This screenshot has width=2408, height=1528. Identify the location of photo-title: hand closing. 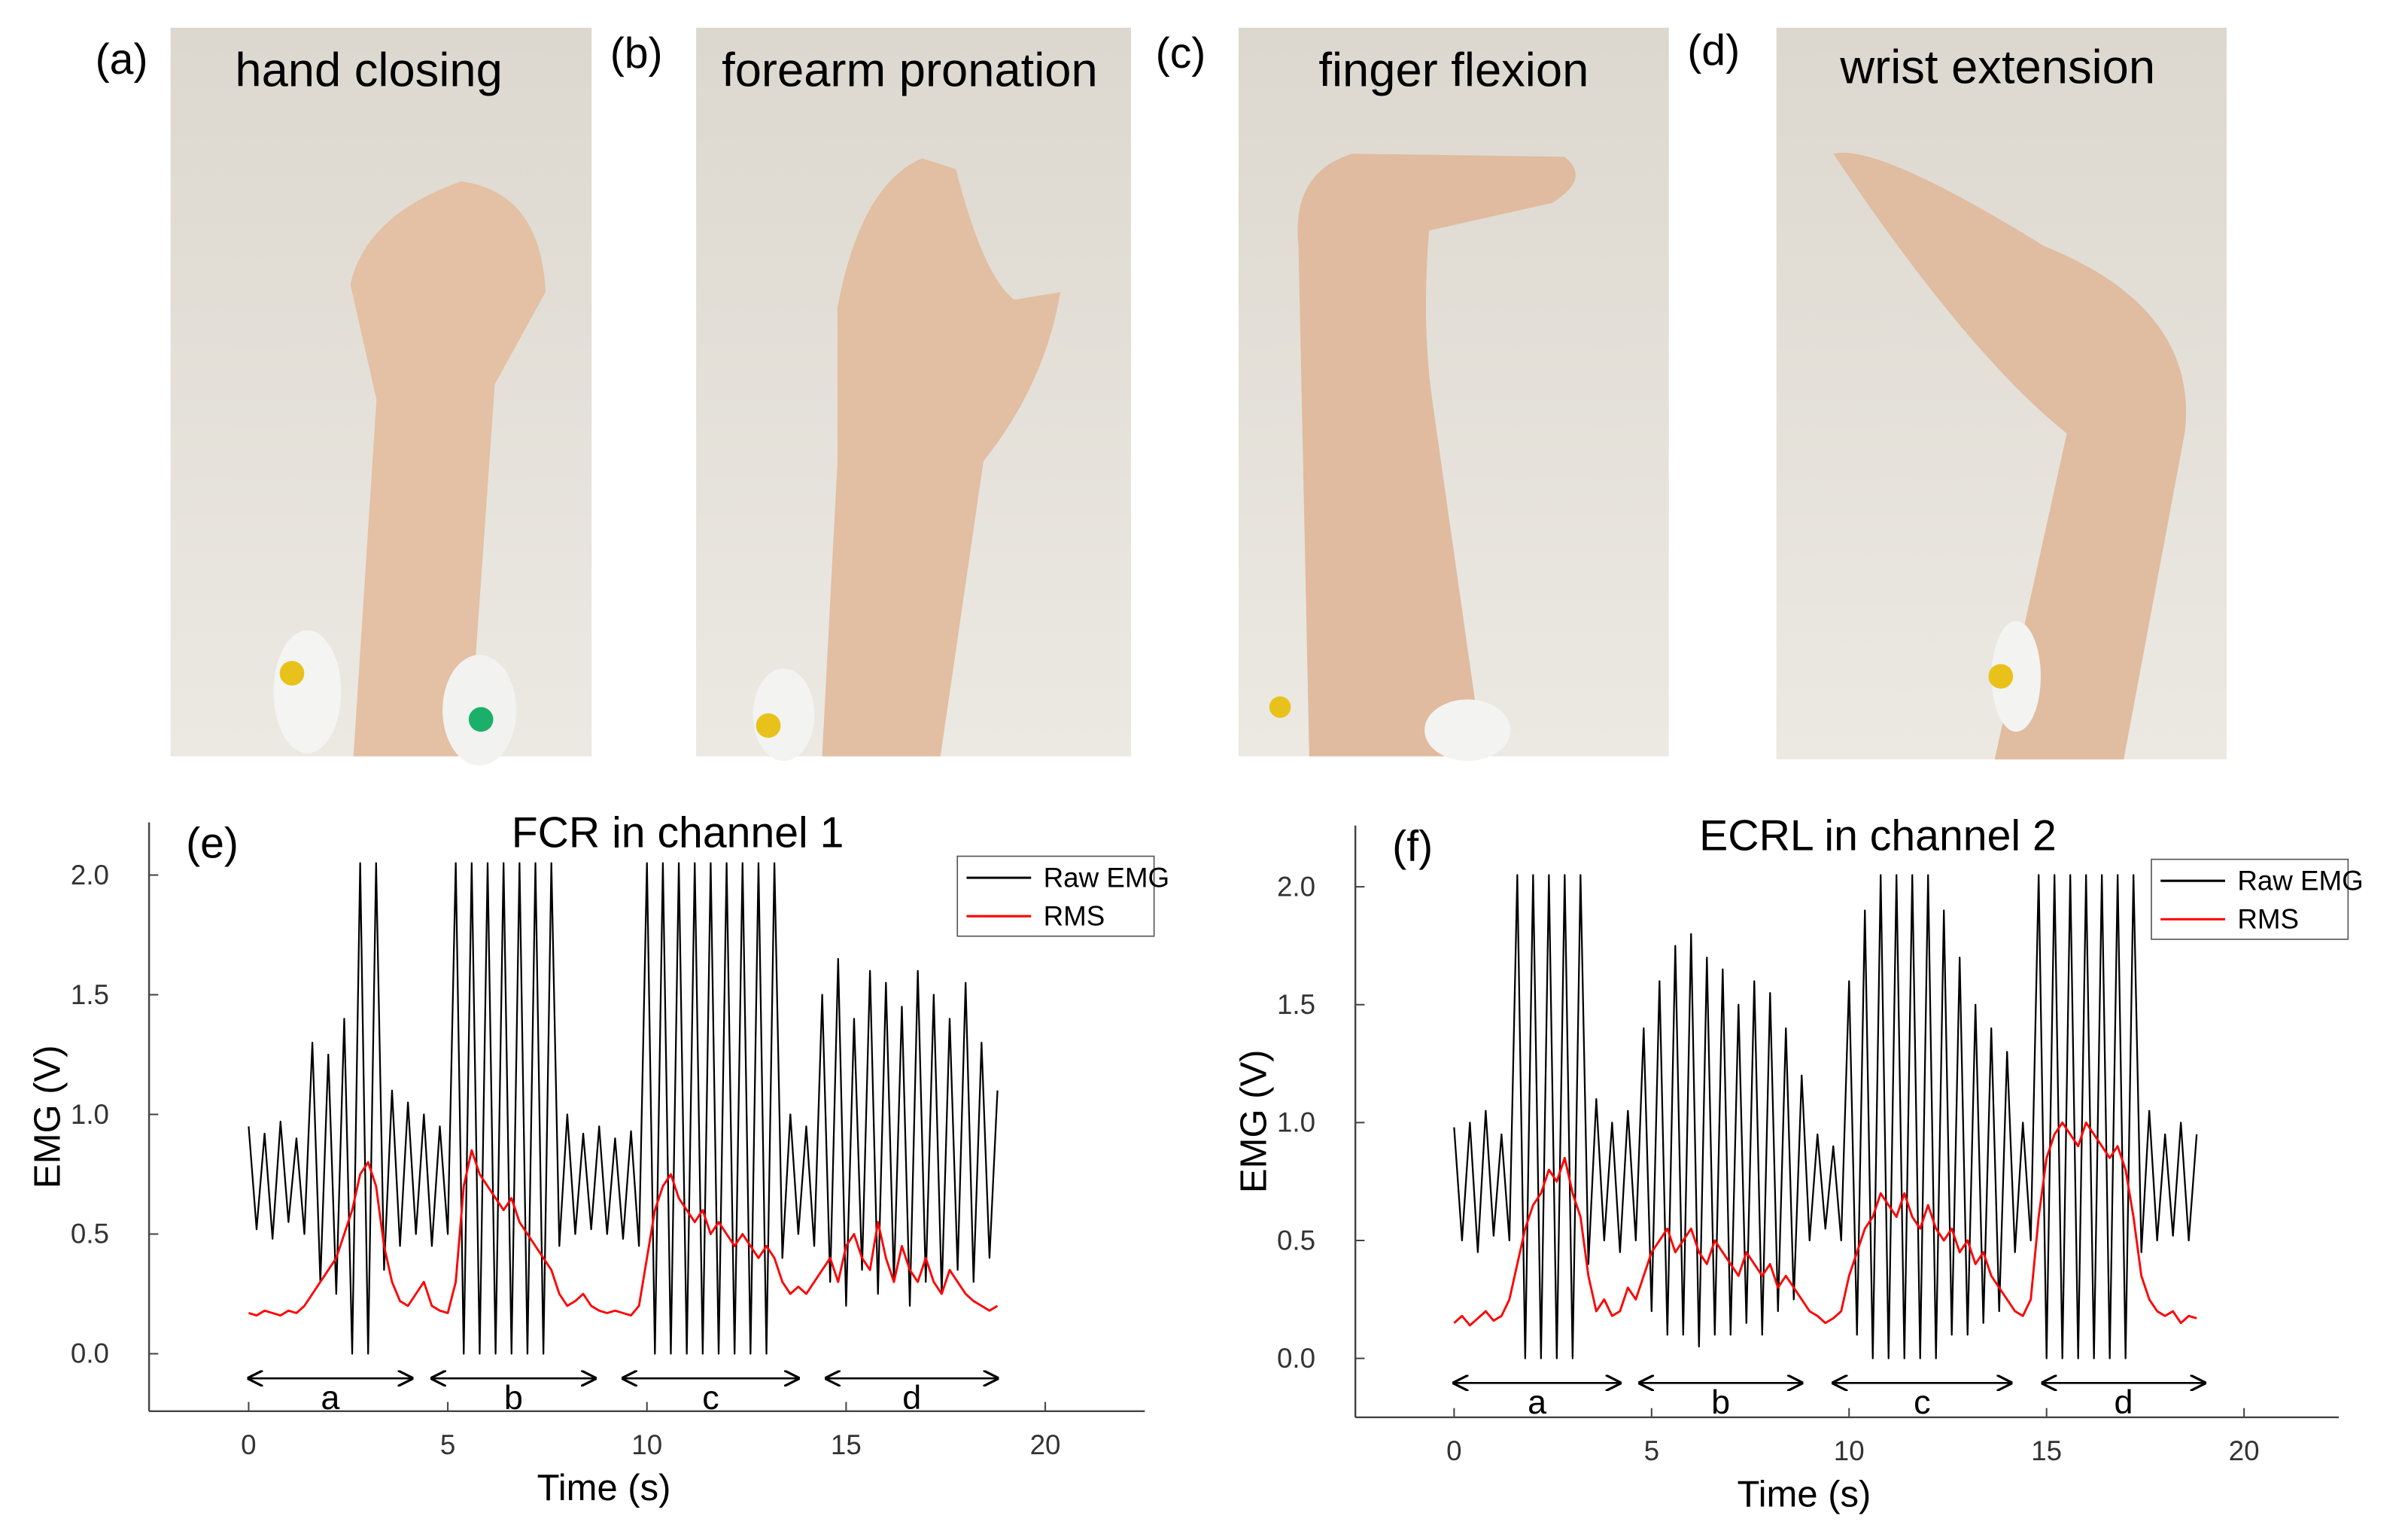
(368, 70).